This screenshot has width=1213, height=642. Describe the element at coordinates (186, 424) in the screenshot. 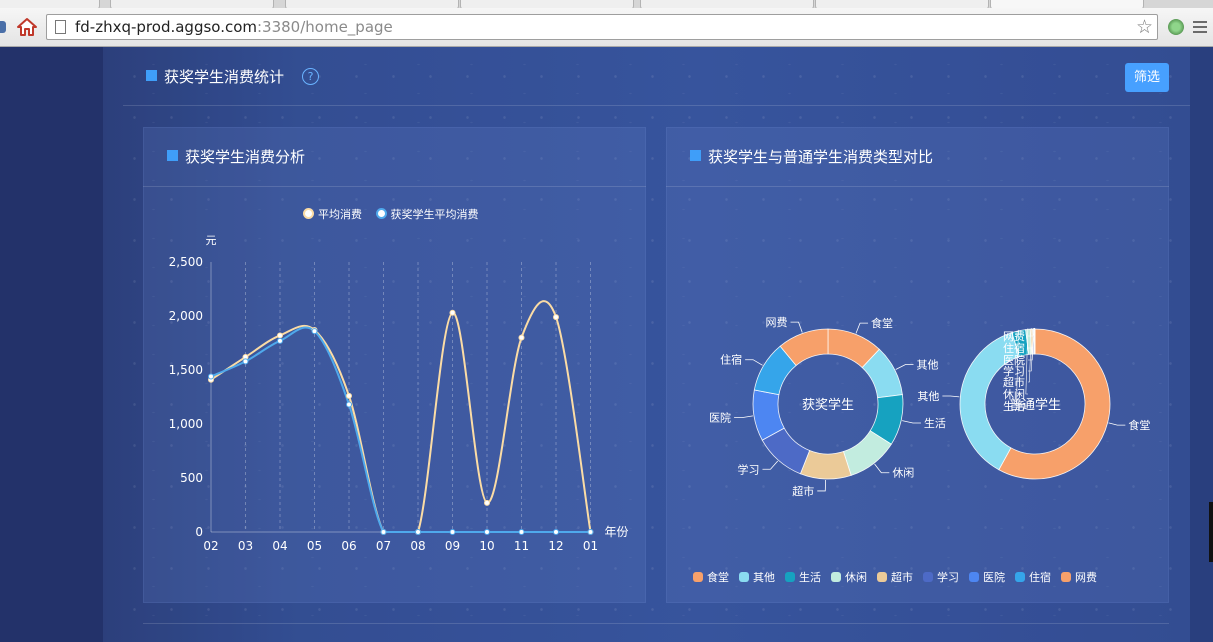

I see `y-tick-label: 1,000` at that location.